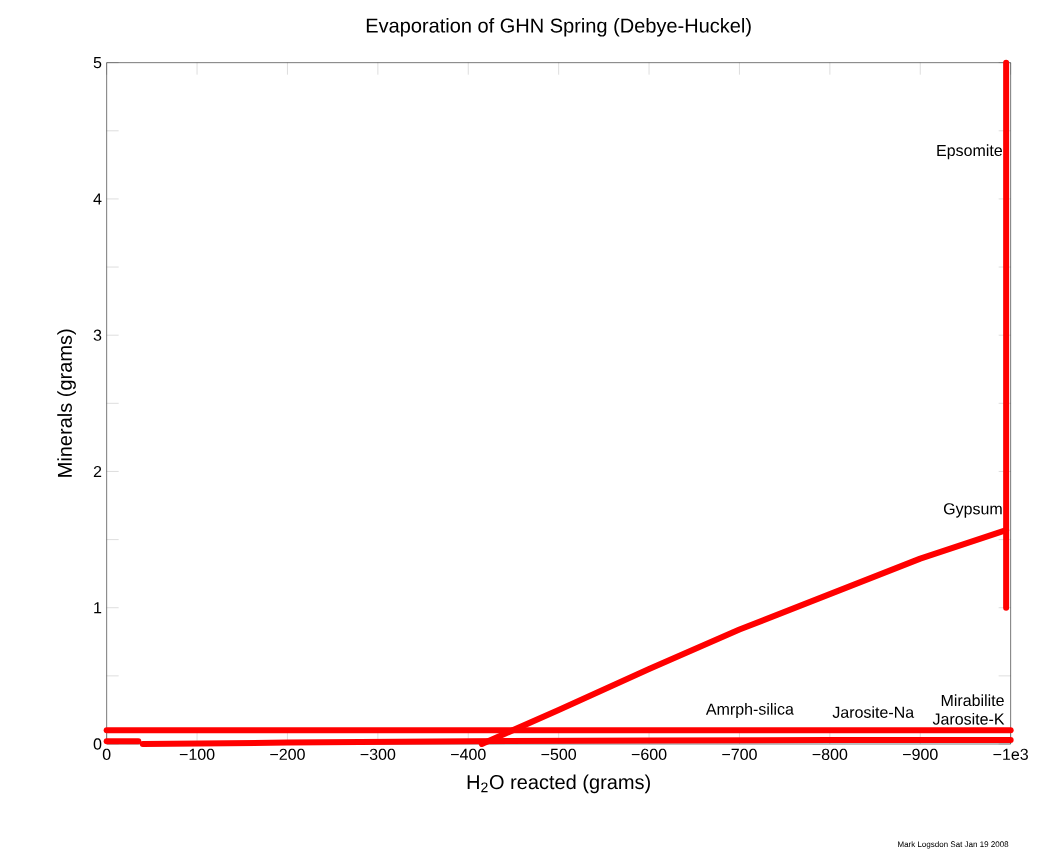  What do you see at coordinates (739, 754) in the screenshot?
I see `x-tick-label: −700` at bounding box center [739, 754].